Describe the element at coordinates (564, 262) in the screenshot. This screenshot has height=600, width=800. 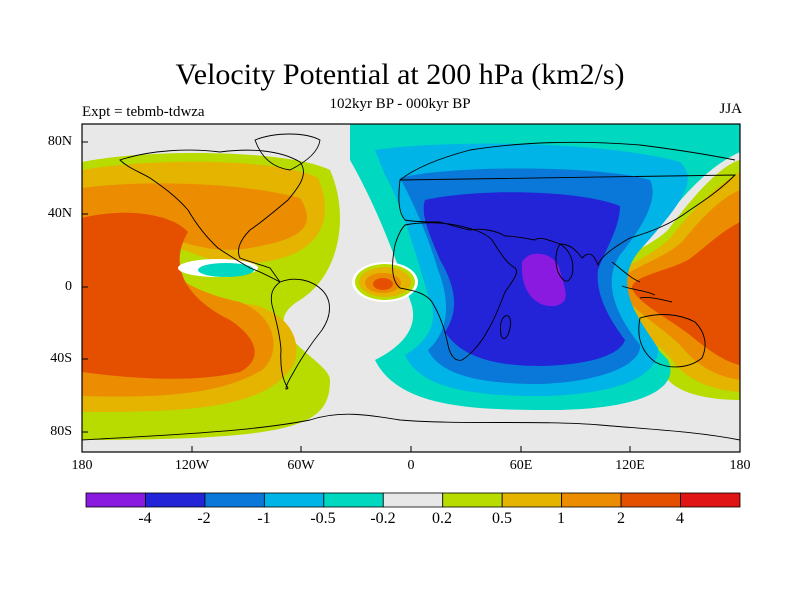
I see `india-coast` at that location.